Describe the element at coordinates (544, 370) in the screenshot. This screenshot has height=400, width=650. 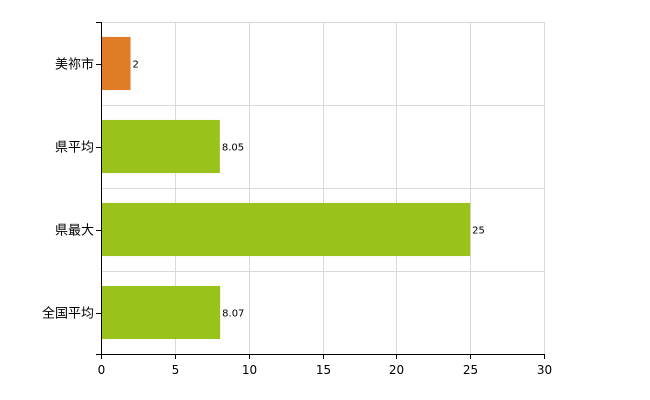
I see `x-tick-label-6: 30` at that location.